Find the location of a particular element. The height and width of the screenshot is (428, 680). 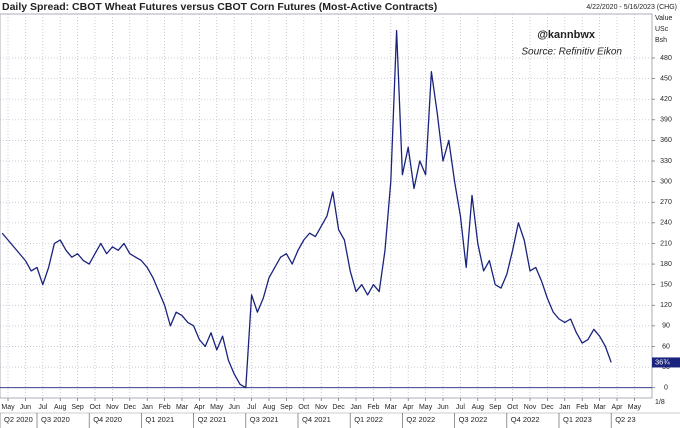

quarter-label: Q1 2023 is located at coordinates (577, 419).